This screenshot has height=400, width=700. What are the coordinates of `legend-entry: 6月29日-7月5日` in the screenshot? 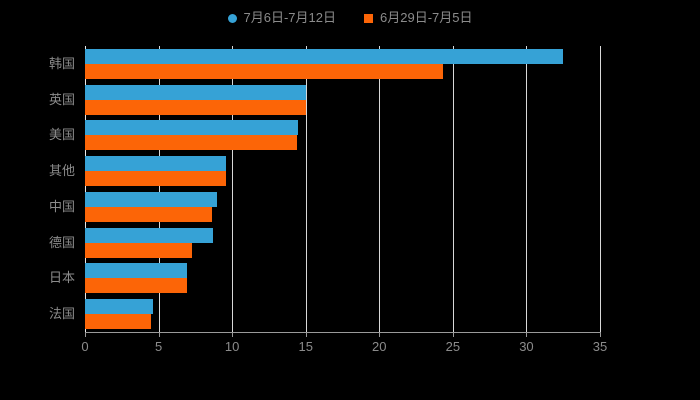 It's located at (418, 18).